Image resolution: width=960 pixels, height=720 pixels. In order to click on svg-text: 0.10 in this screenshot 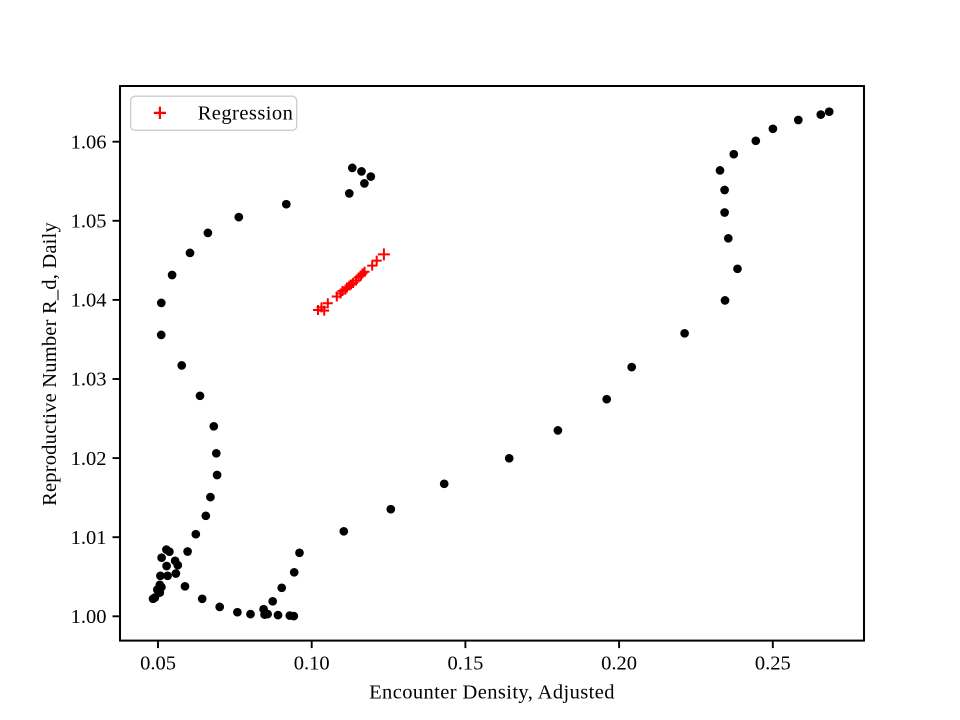, I will do `click(312, 664)`.